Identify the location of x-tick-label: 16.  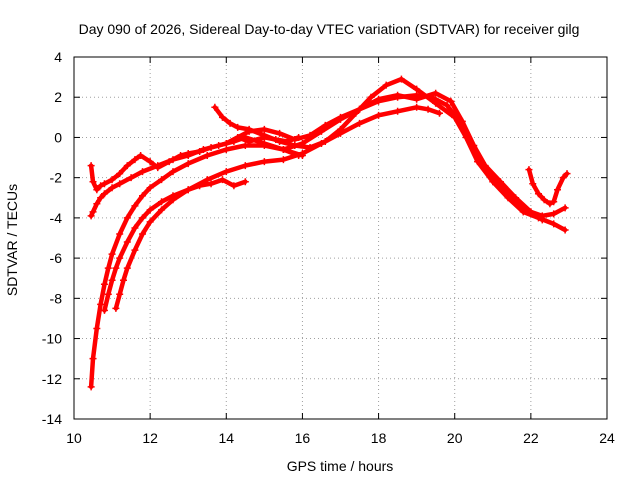
(303, 438).